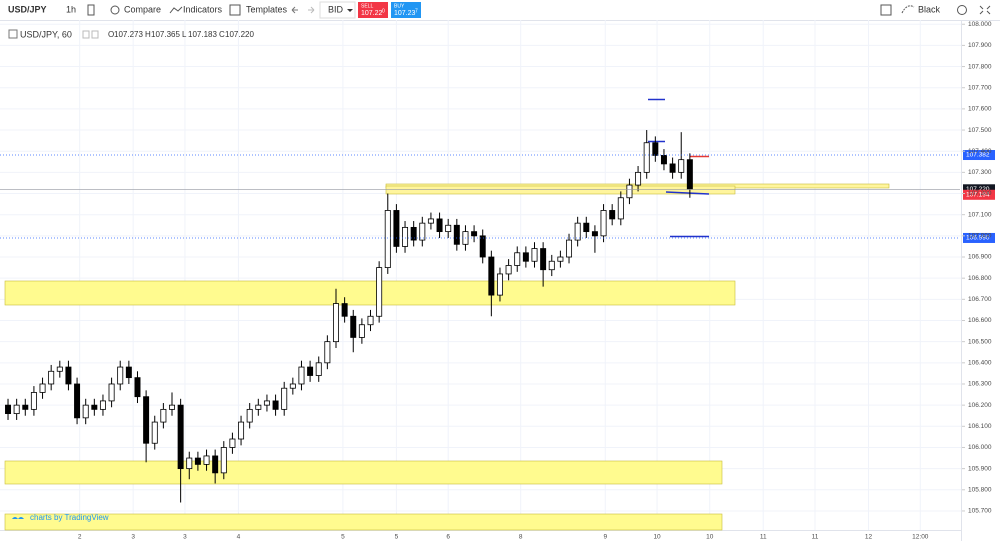 This screenshot has width=1000, height=541. What do you see at coordinates (235, 10) in the screenshot?
I see `templates-icon` at bounding box center [235, 10].